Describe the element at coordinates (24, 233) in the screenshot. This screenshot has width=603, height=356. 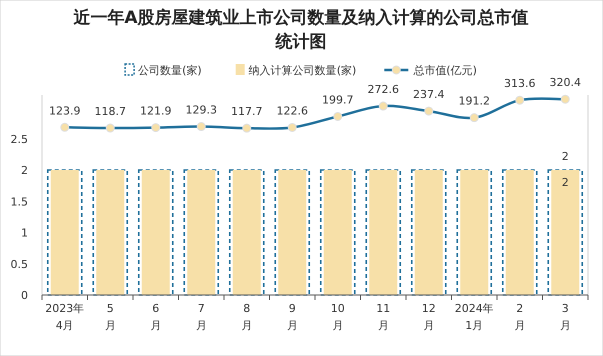
I see `y-tick-label: 1` at that location.